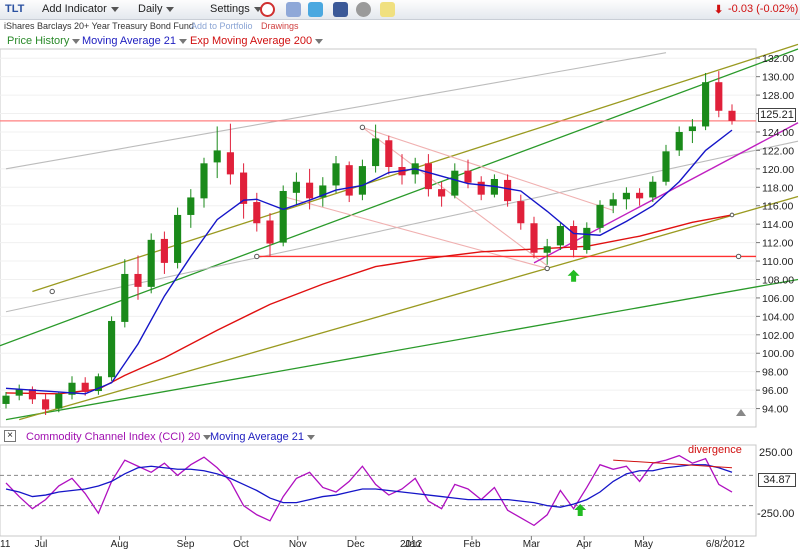  What do you see at coordinates (532, 544) in the screenshot?
I see `x-tick-label: Mar` at bounding box center [532, 544].